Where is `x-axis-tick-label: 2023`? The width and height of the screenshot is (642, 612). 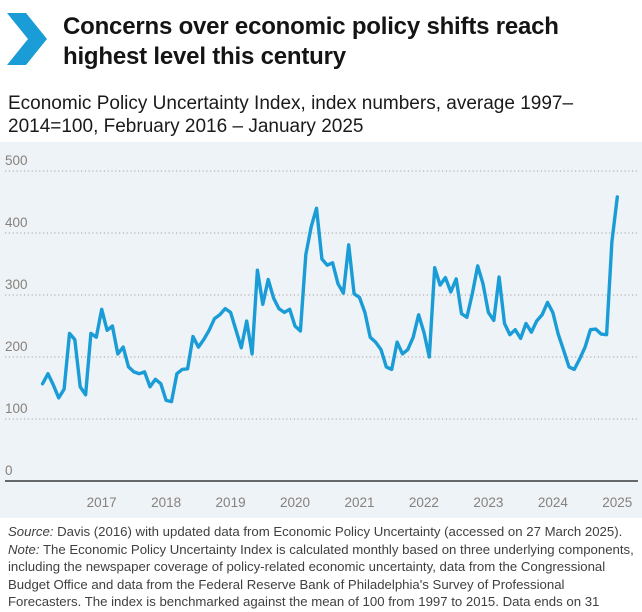
x-axis-tick-label: 2023 is located at coordinates (488, 502).